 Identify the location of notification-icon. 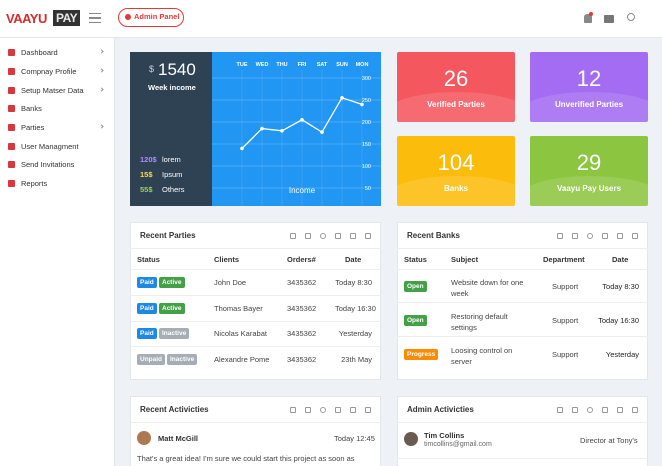
(588, 18).